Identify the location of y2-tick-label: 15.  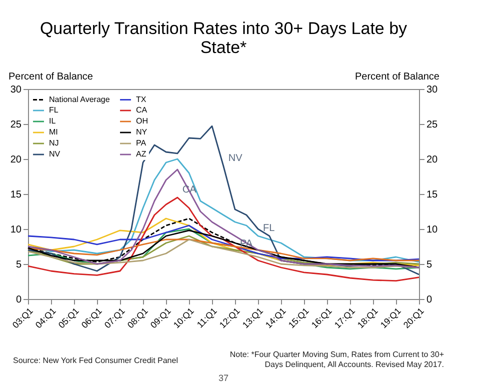
(432, 195).